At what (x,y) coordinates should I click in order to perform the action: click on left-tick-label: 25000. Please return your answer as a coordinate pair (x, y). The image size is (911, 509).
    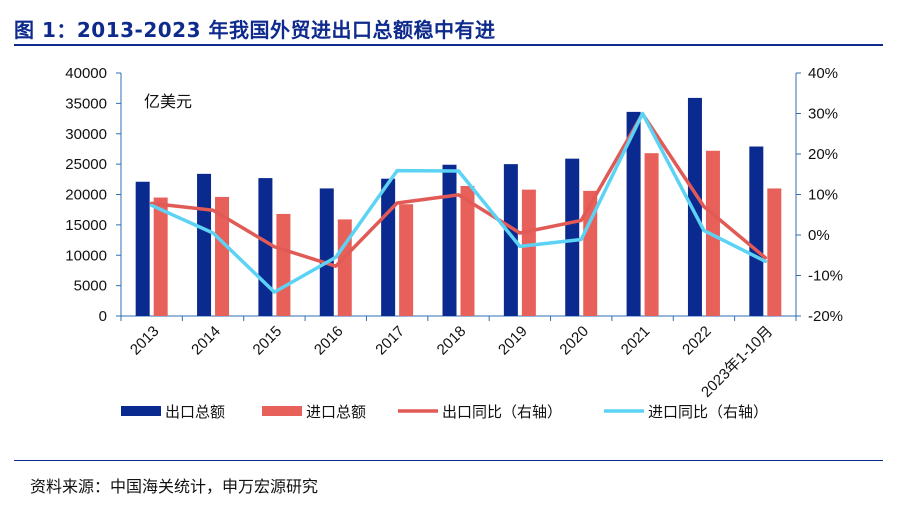
    Looking at the image, I should click on (86, 164).